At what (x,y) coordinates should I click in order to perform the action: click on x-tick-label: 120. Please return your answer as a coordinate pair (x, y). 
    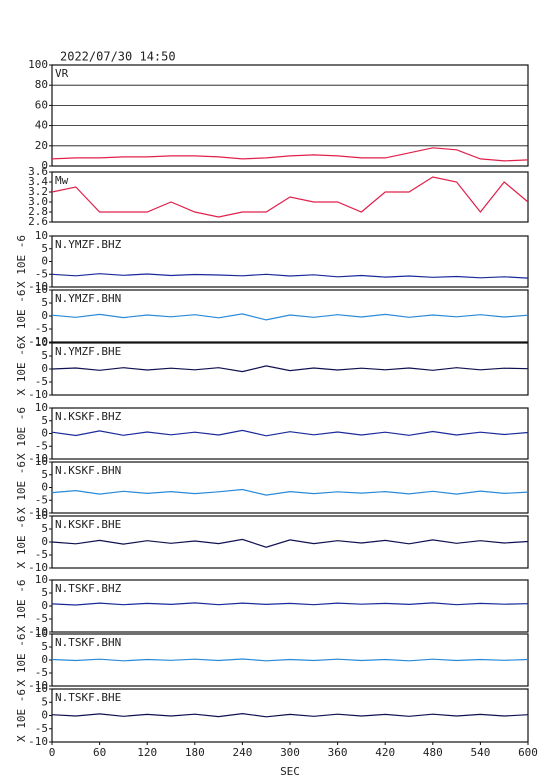
    Looking at the image, I should click on (147, 752).